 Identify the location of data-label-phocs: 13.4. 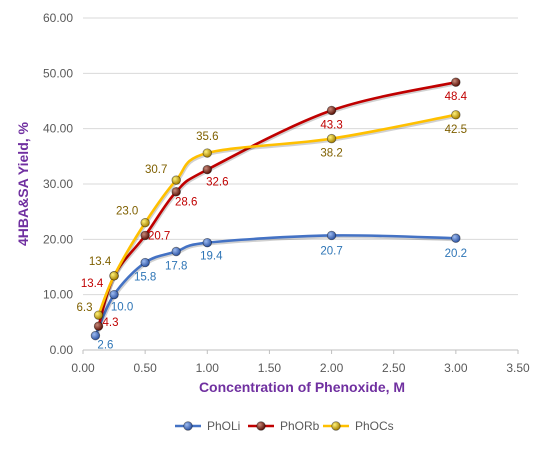
(100, 262).